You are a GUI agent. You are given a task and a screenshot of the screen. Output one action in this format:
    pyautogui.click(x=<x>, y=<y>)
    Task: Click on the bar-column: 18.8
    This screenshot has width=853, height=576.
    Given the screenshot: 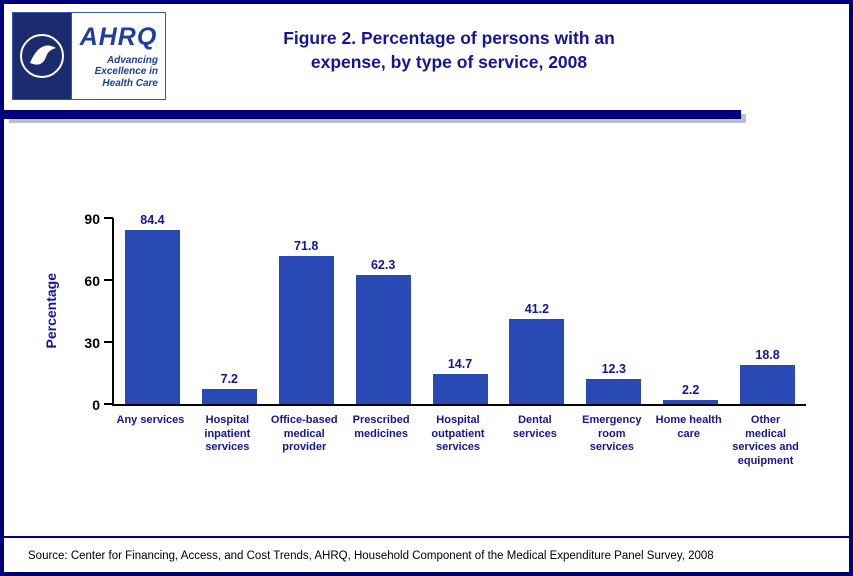 What is the action you would take?
    pyautogui.click(x=767, y=376)
    